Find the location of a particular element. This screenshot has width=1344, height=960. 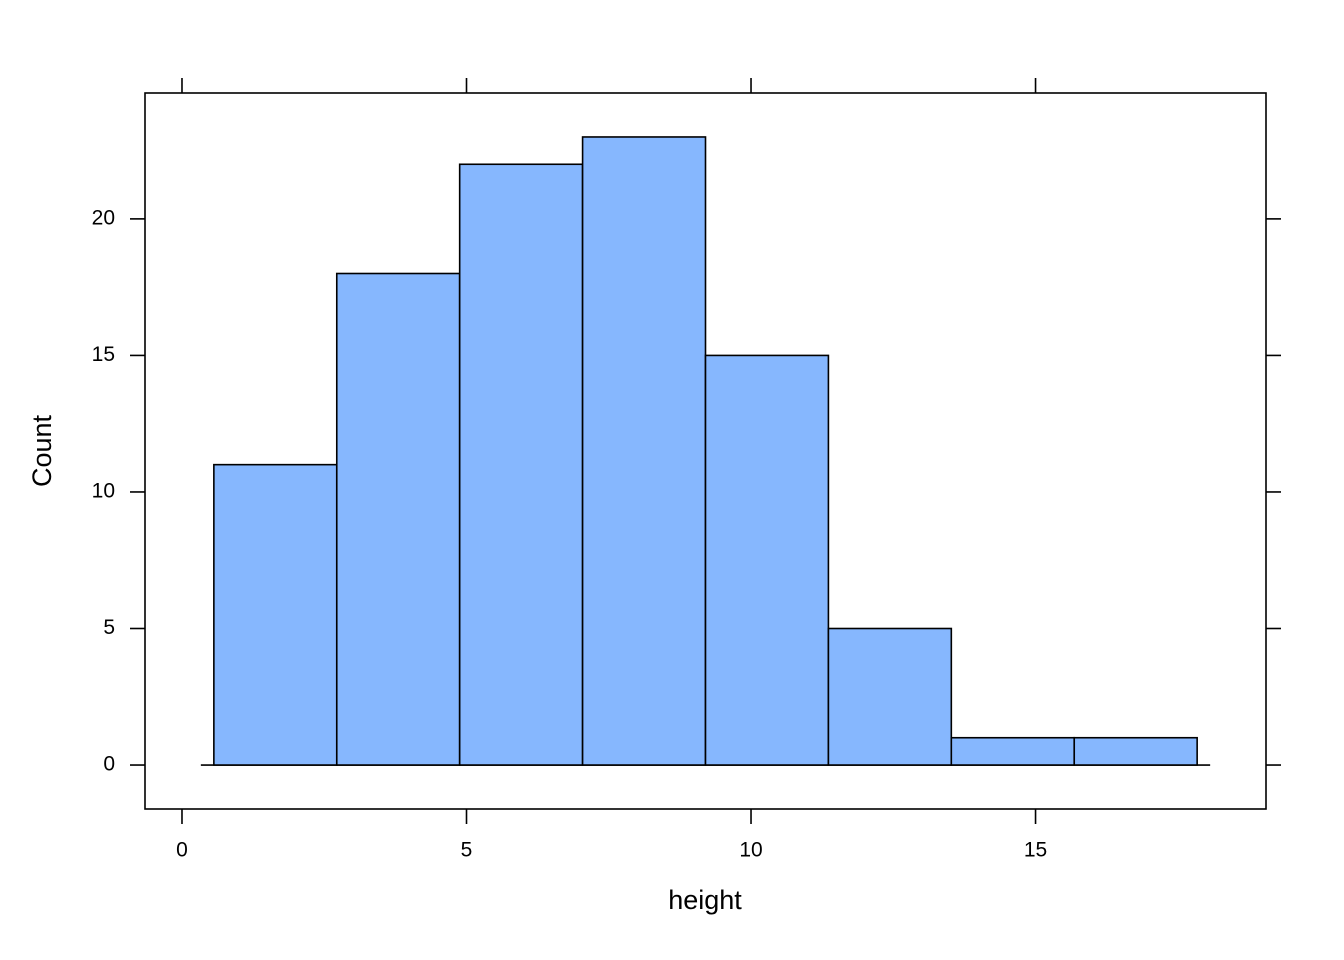

y-tick-label: 15 is located at coordinates (103, 354).